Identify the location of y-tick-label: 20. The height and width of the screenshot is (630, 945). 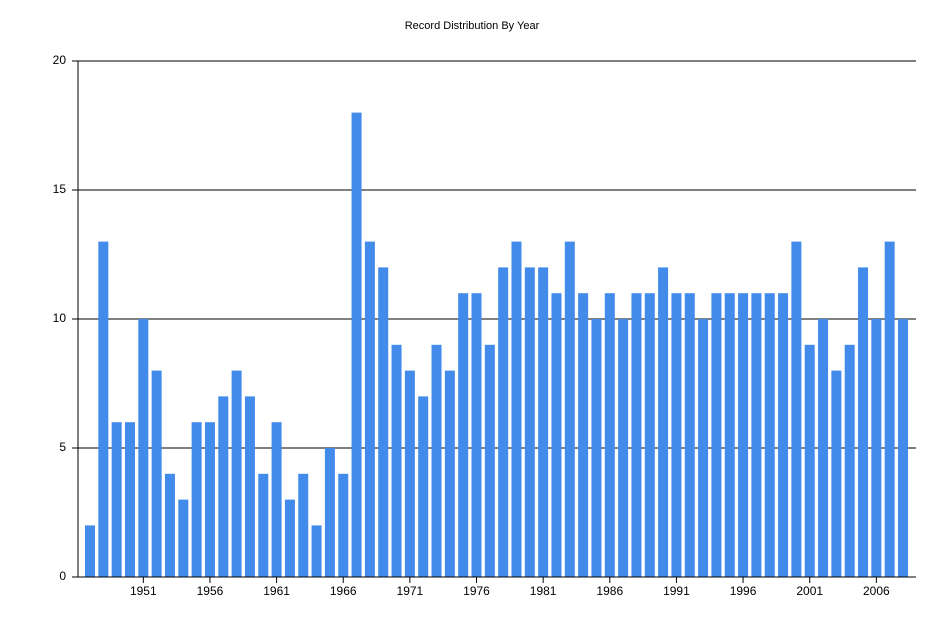
(60, 60).